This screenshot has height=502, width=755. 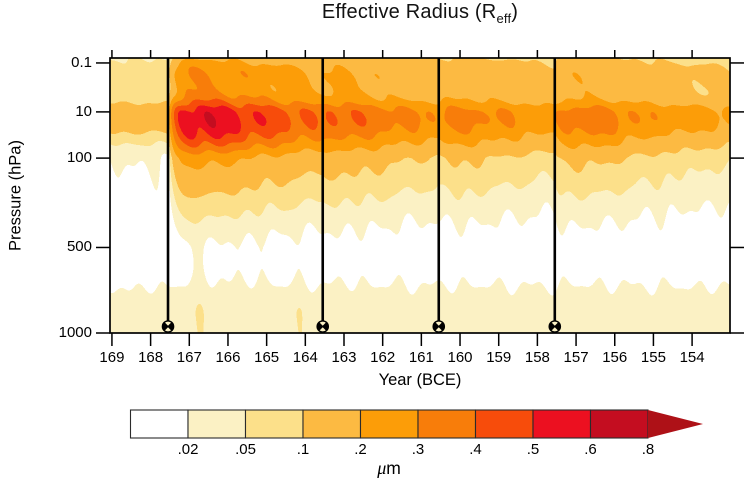 I want to click on mu-symbol: μ, so click(x=382, y=468).